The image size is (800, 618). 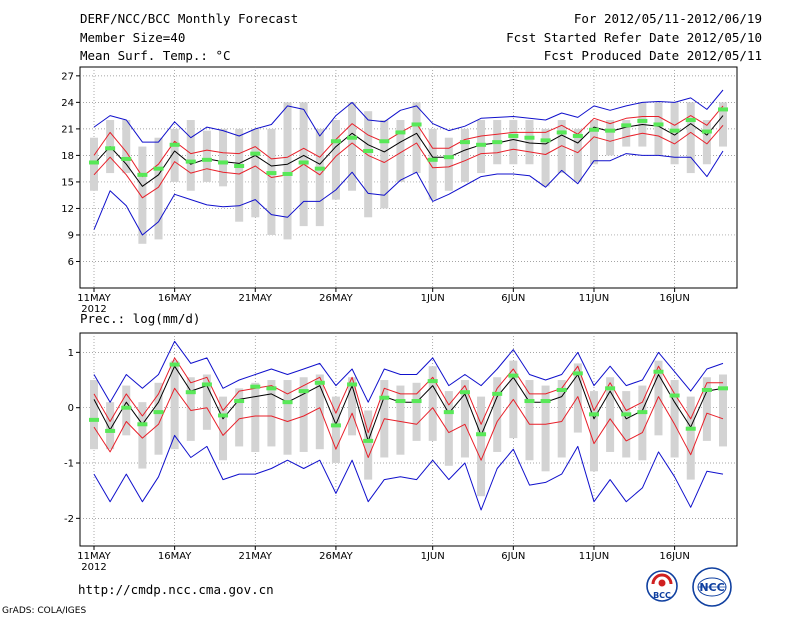 I want to click on spread-upper-line, so click(x=408, y=141).